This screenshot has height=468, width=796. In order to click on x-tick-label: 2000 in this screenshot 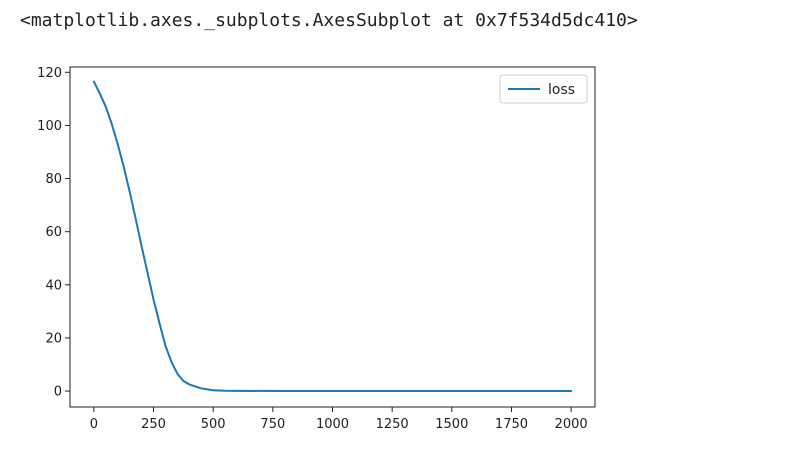, I will do `click(571, 424)`.